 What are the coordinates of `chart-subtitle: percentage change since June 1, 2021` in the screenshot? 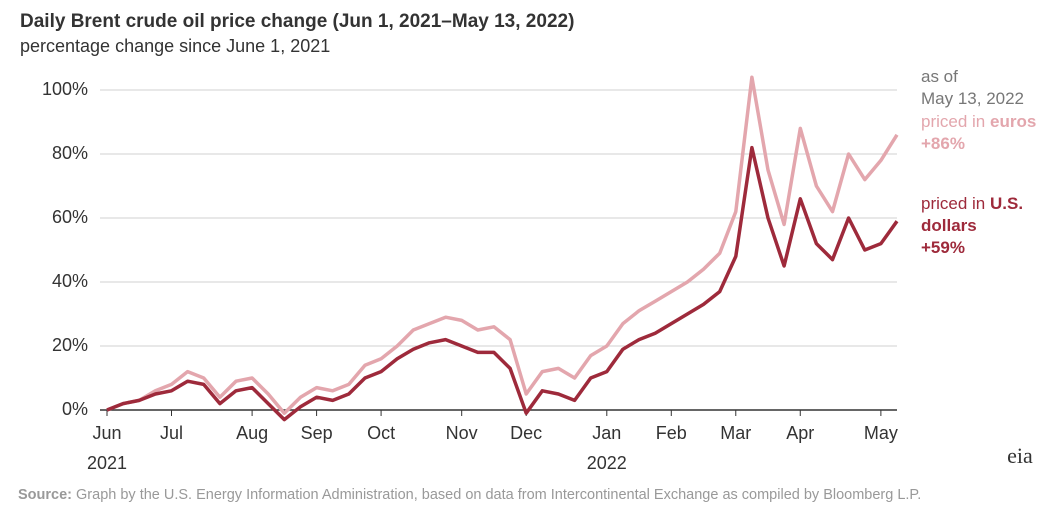 It's located at (175, 46).